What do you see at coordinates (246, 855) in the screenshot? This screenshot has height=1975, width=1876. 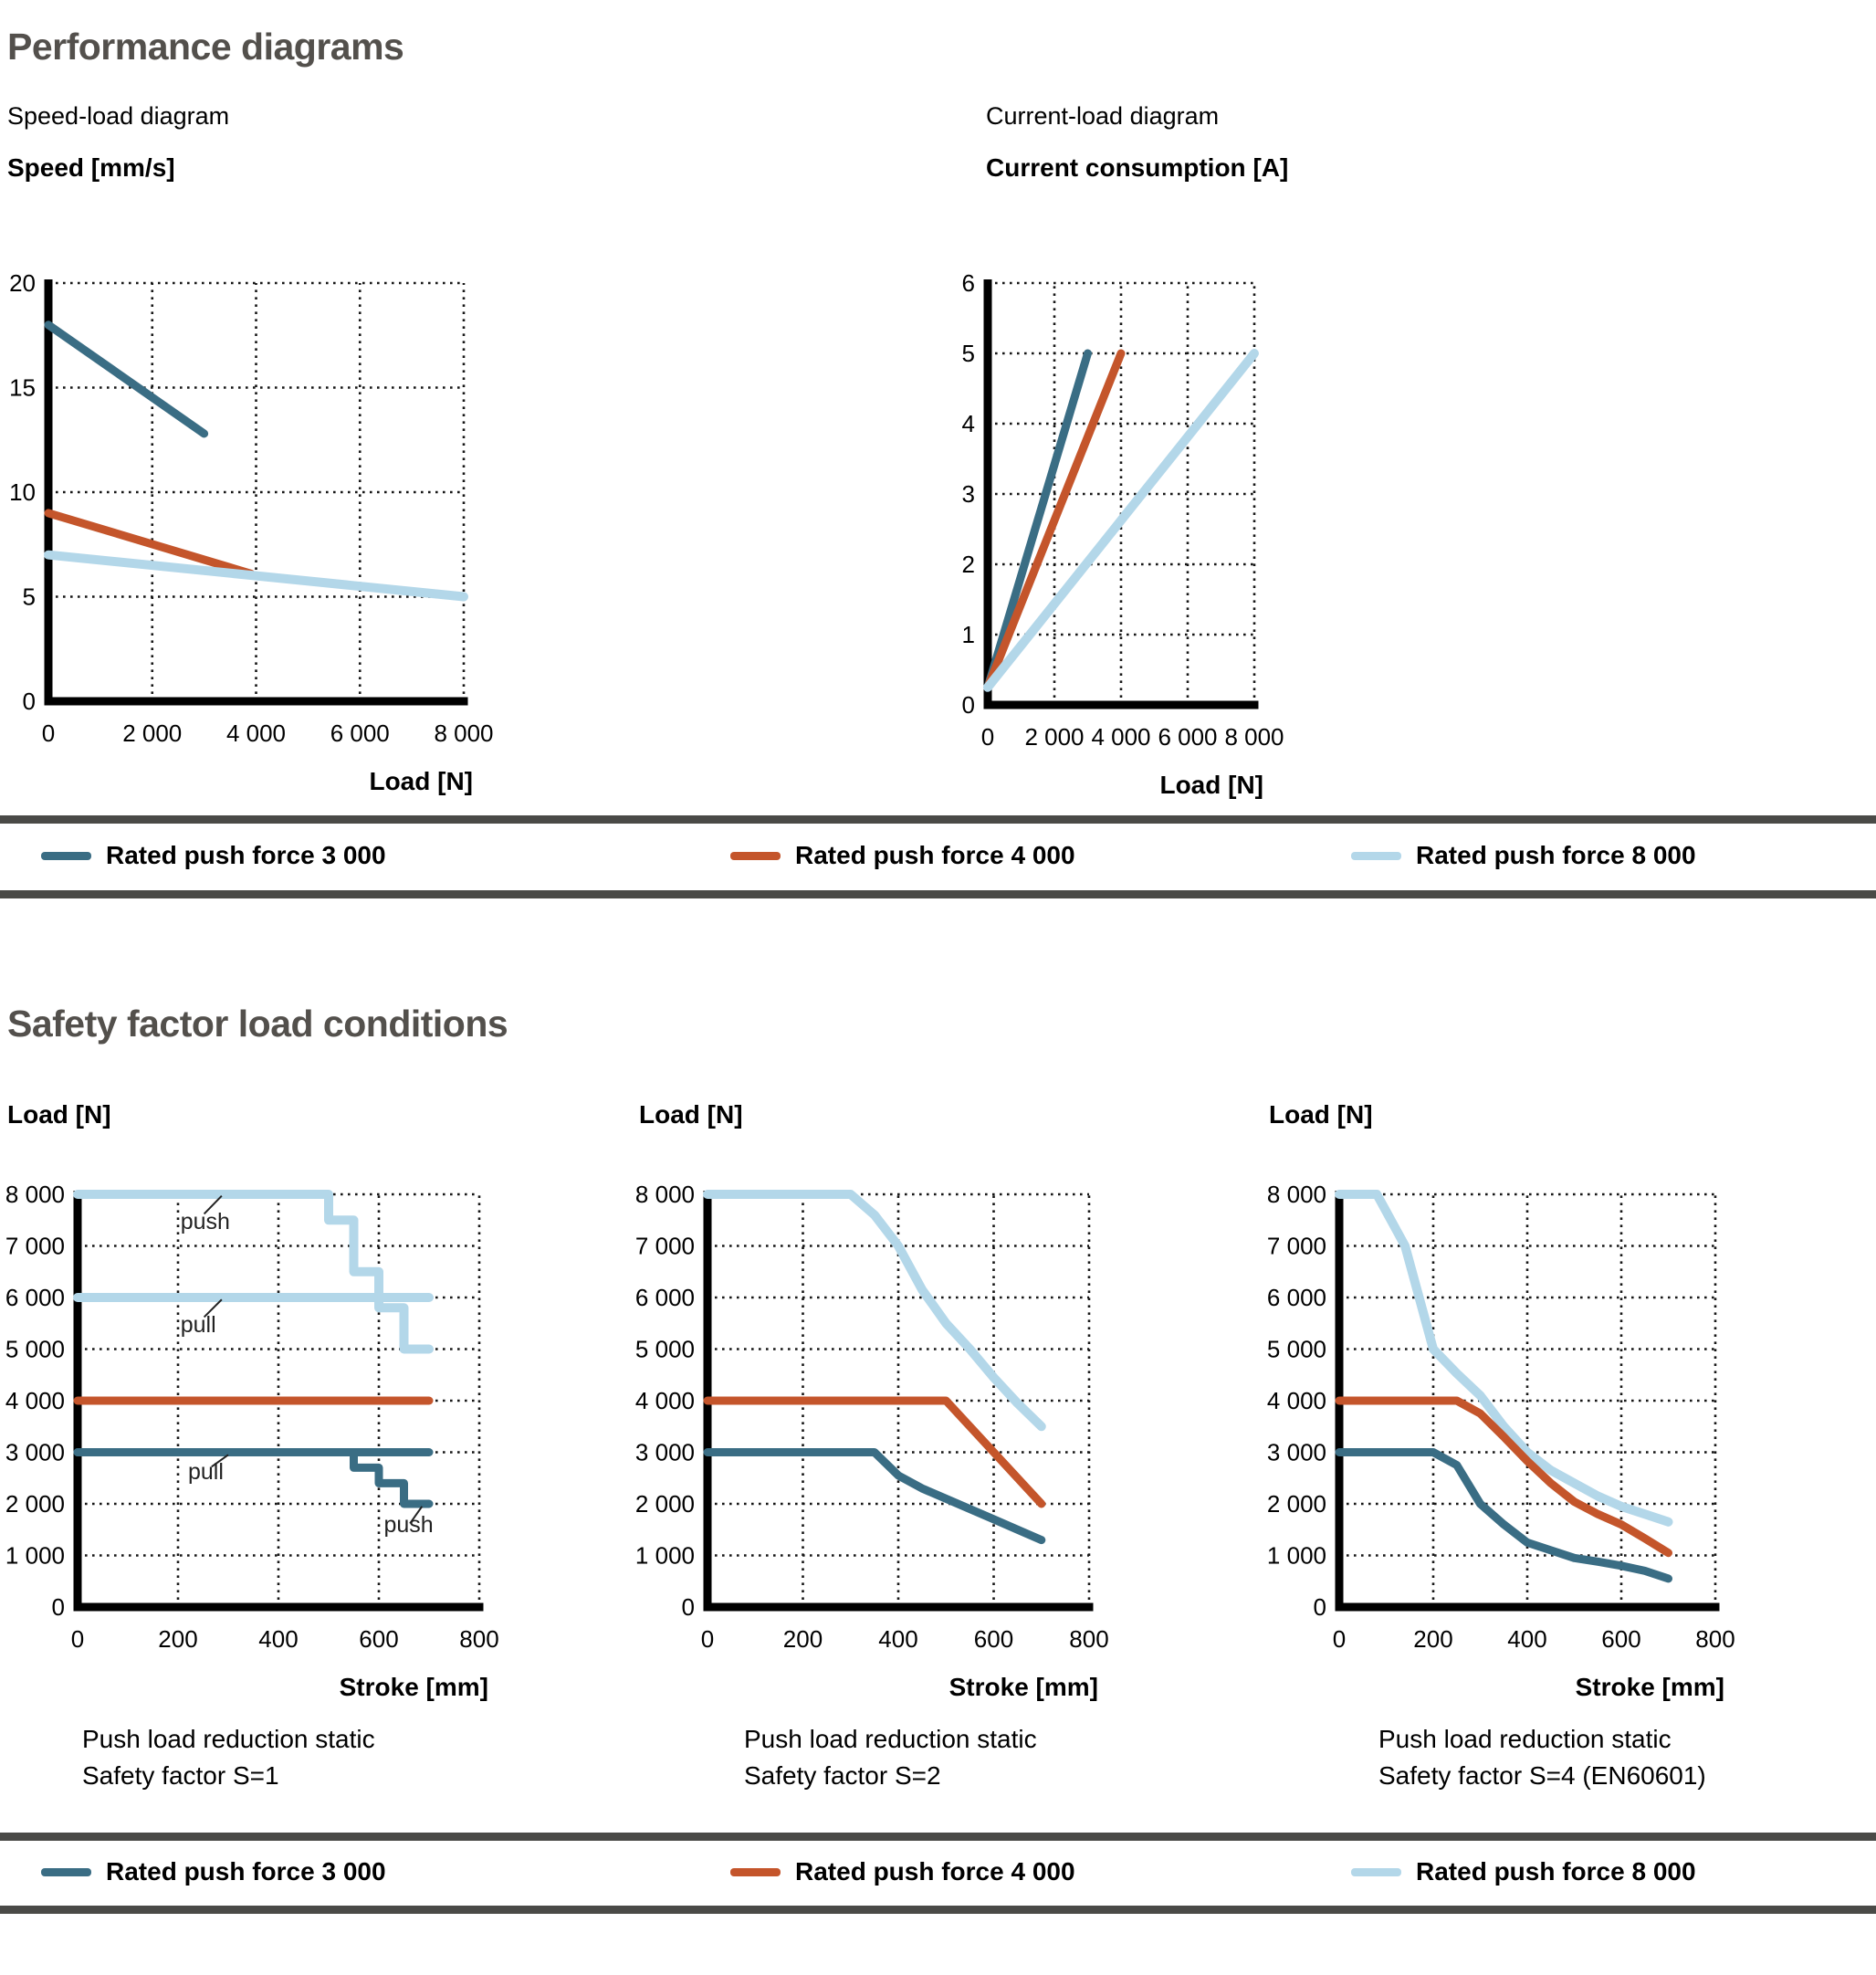 I see `legend-label: Rated push force 3 000` at bounding box center [246, 855].